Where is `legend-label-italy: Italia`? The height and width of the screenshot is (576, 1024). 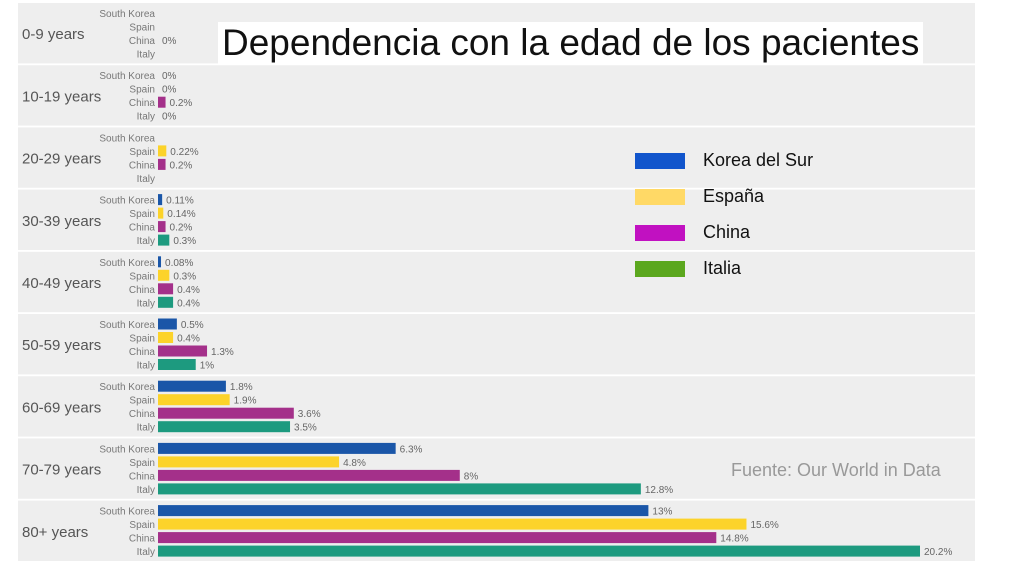
legend-label-italy: Italia is located at coordinates (722, 268).